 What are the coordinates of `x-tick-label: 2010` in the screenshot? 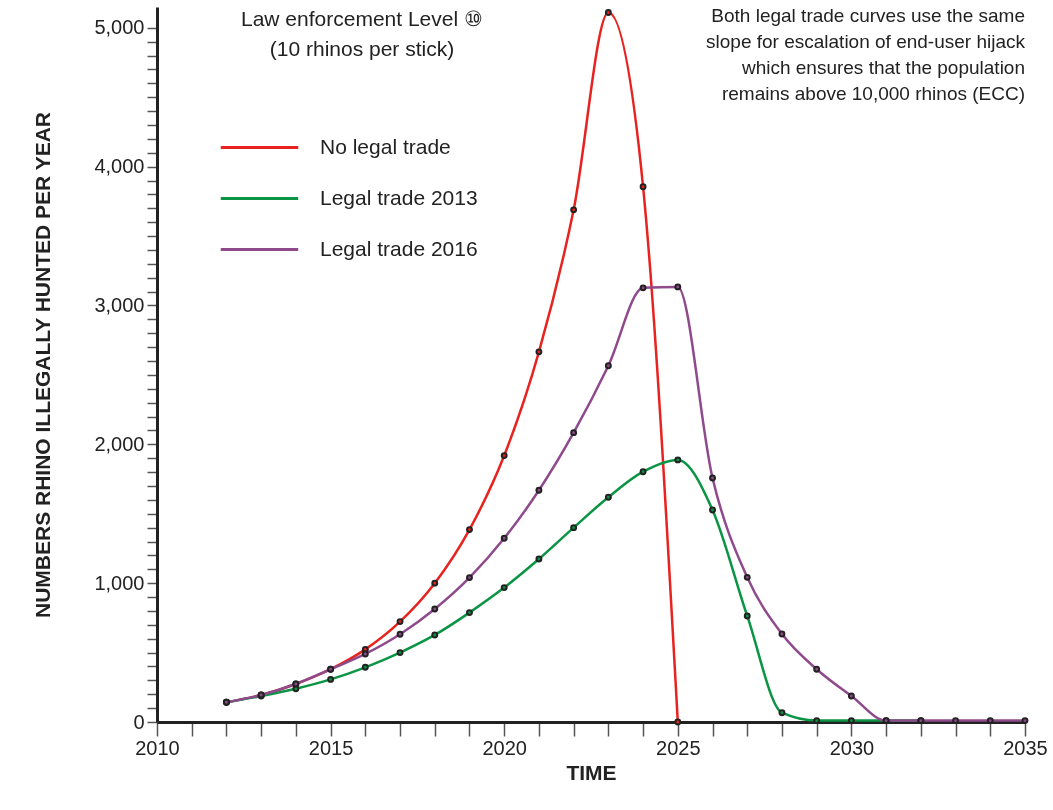 It's located at (157, 747).